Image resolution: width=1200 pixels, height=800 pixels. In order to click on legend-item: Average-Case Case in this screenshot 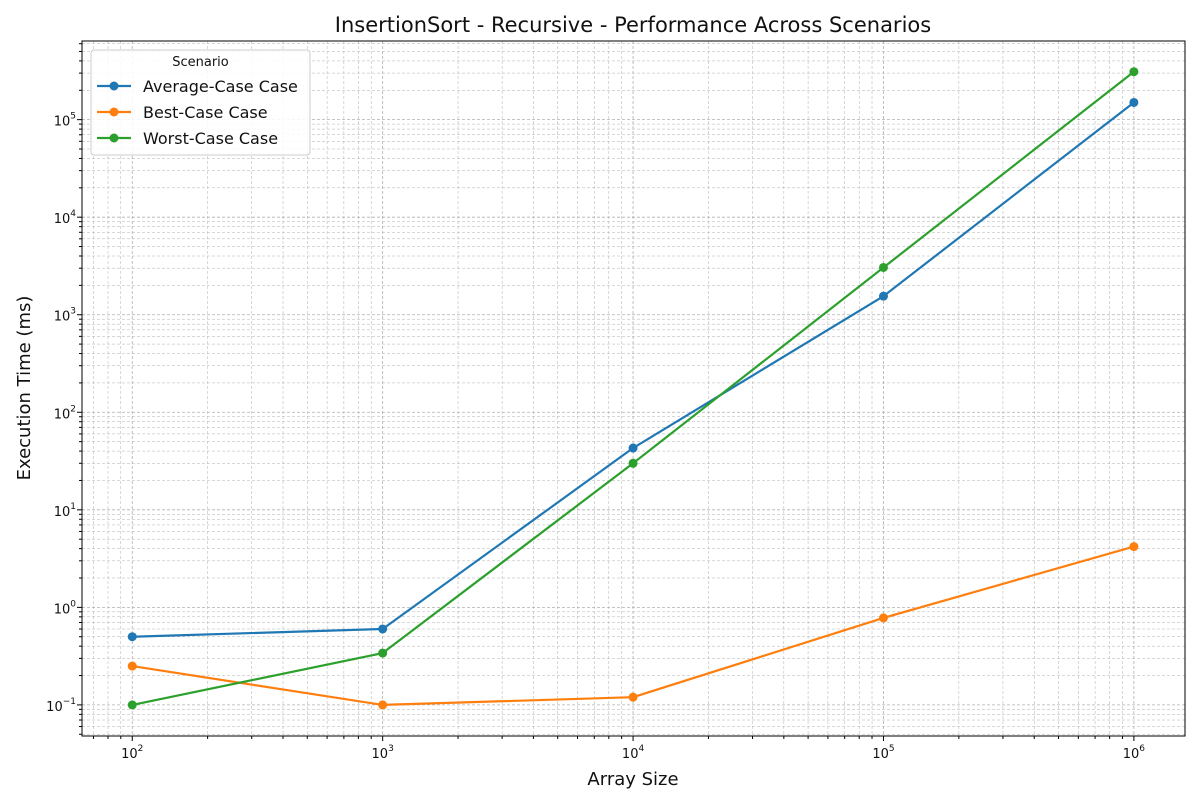, I will do `click(197, 86)`.